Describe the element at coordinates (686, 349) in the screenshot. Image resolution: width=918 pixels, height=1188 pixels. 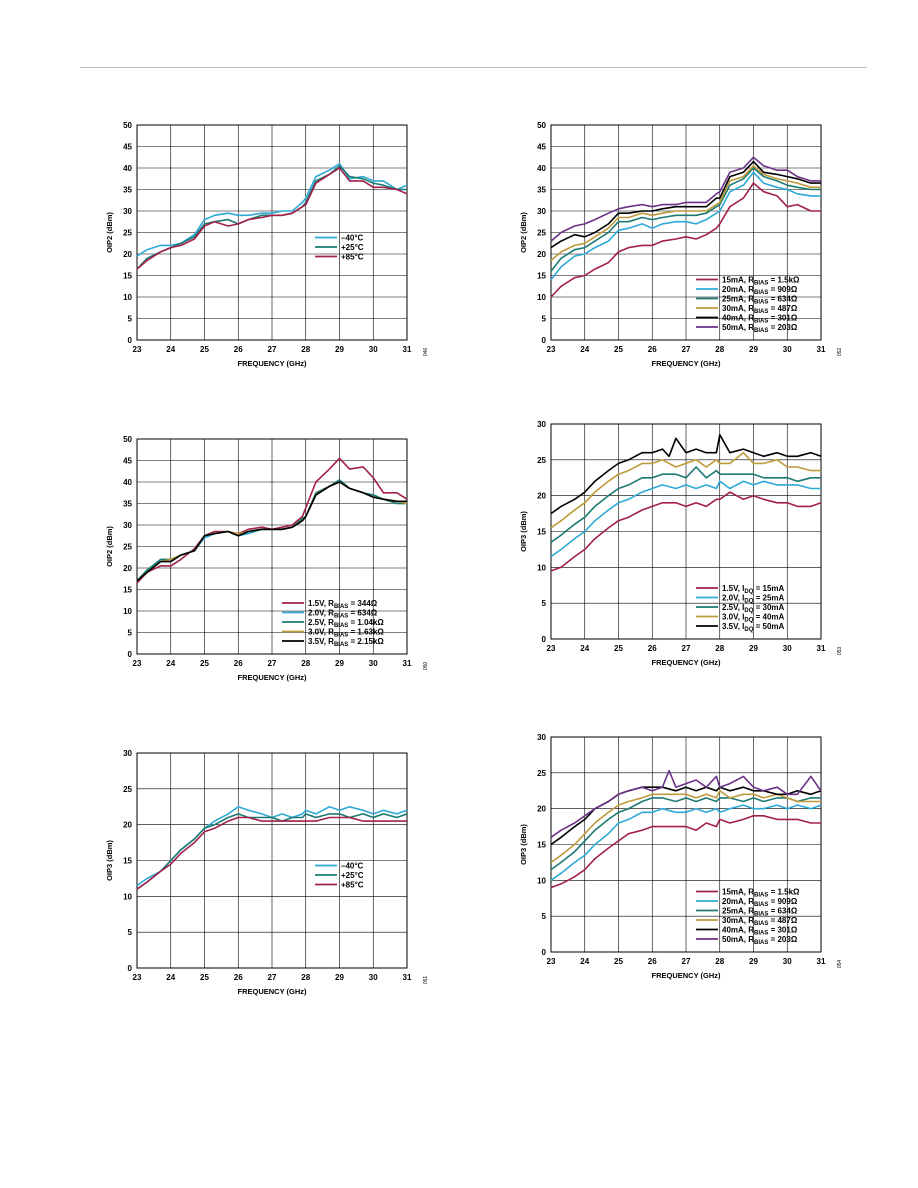
I see `x-tick-label: 27` at that location.